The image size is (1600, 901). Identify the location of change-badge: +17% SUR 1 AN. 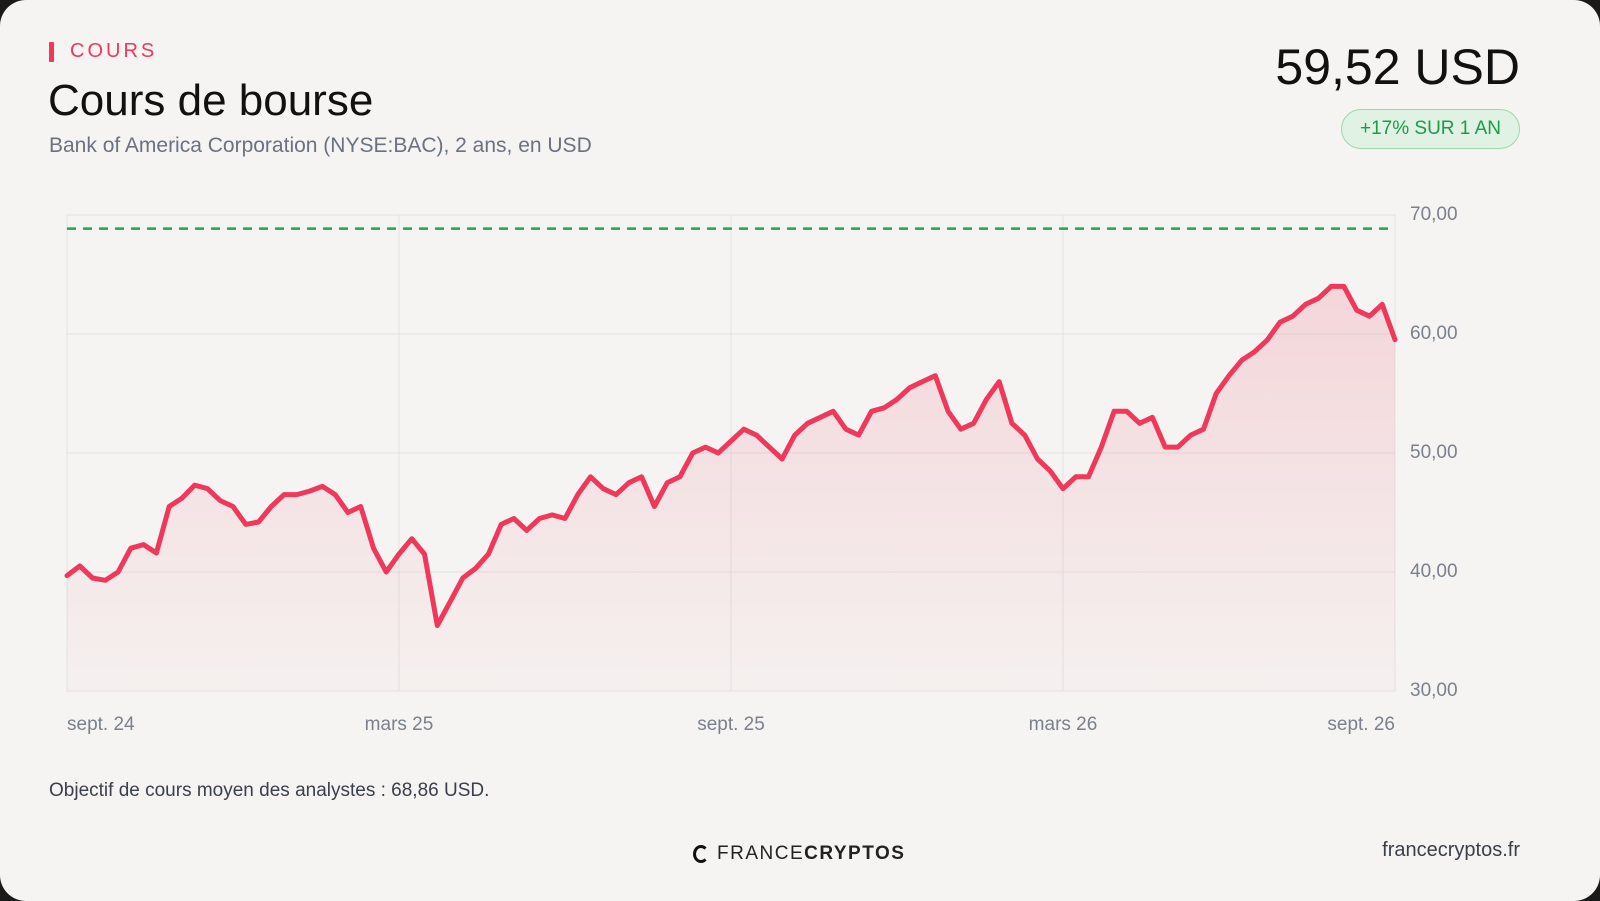
(1430, 129).